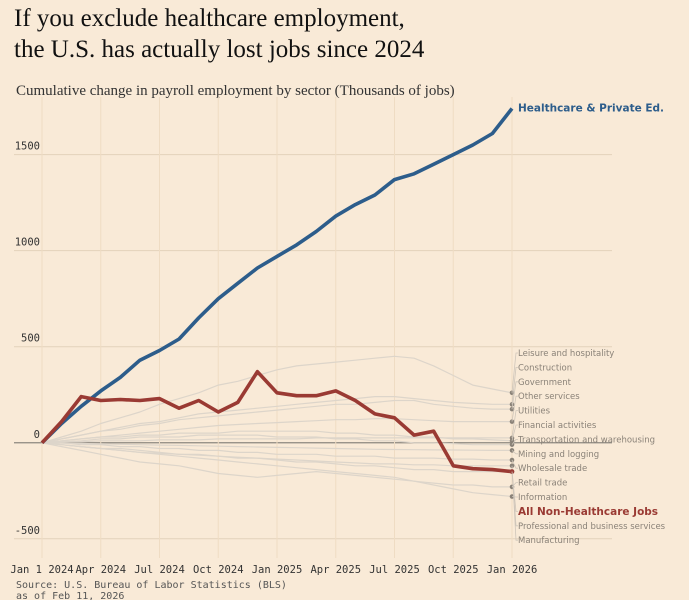 This screenshot has width=689, height=600. I want to click on series-label: Mining and logging, so click(558, 455).